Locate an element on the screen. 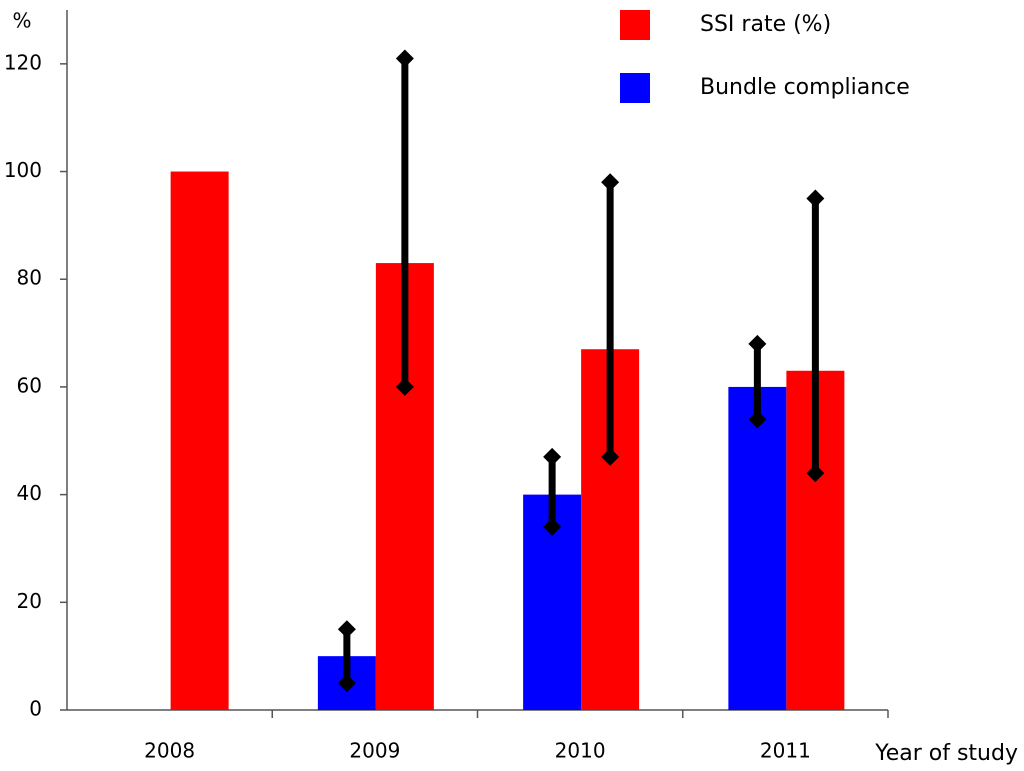 This screenshot has height=771, width=1024. y-tick-label: 0 is located at coordinates (35, 709).